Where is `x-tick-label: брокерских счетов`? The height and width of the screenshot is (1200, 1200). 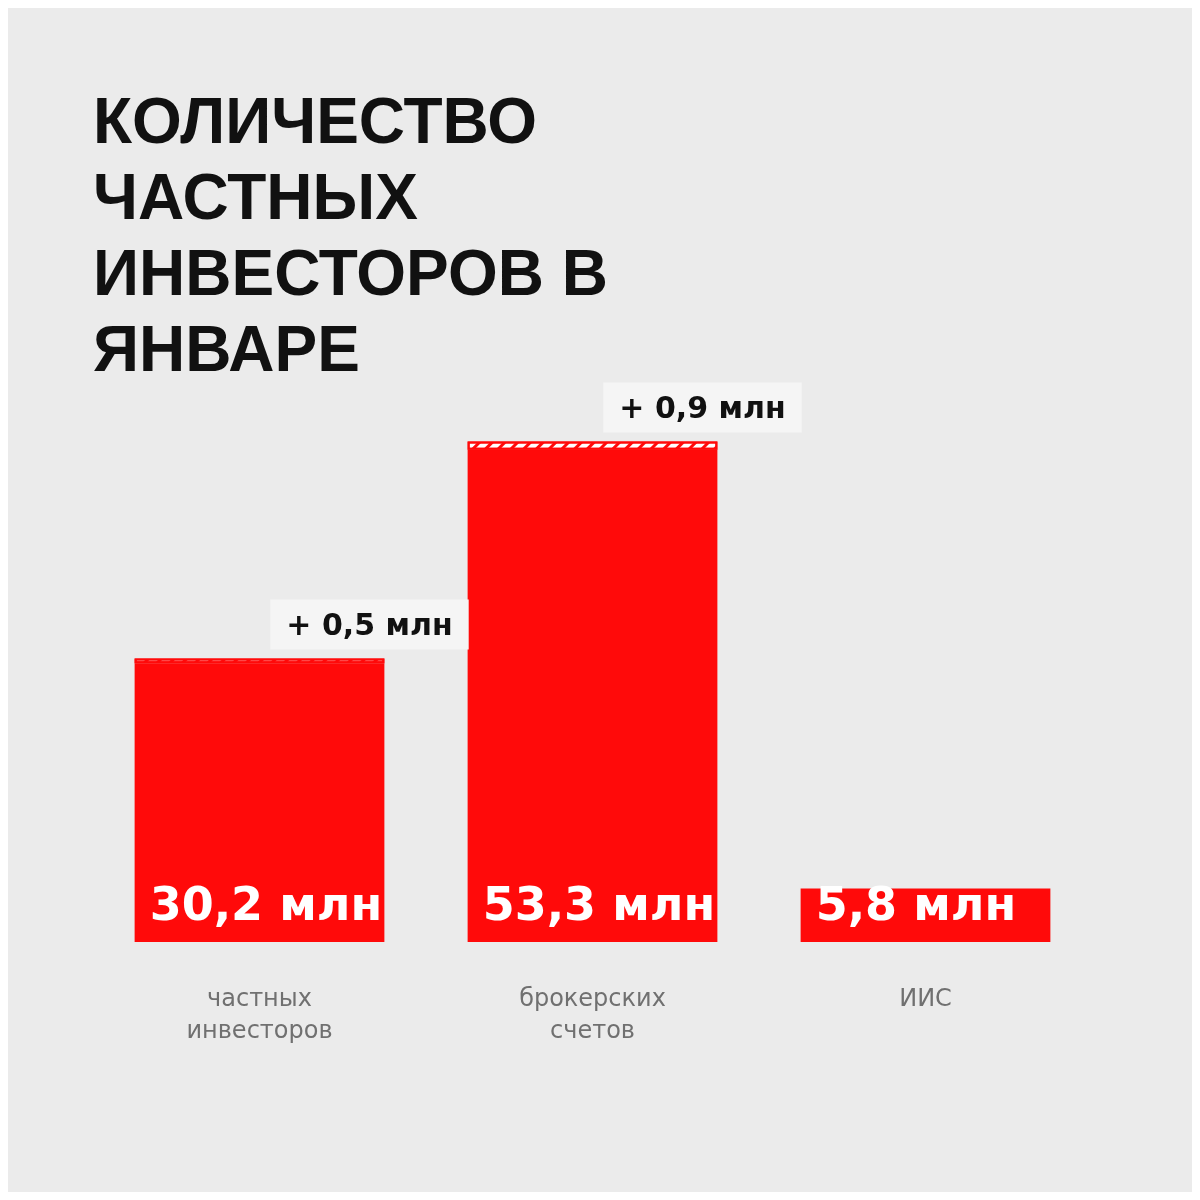
x-tick-label: брокерских счетов is located at coordinates (592, 1014).